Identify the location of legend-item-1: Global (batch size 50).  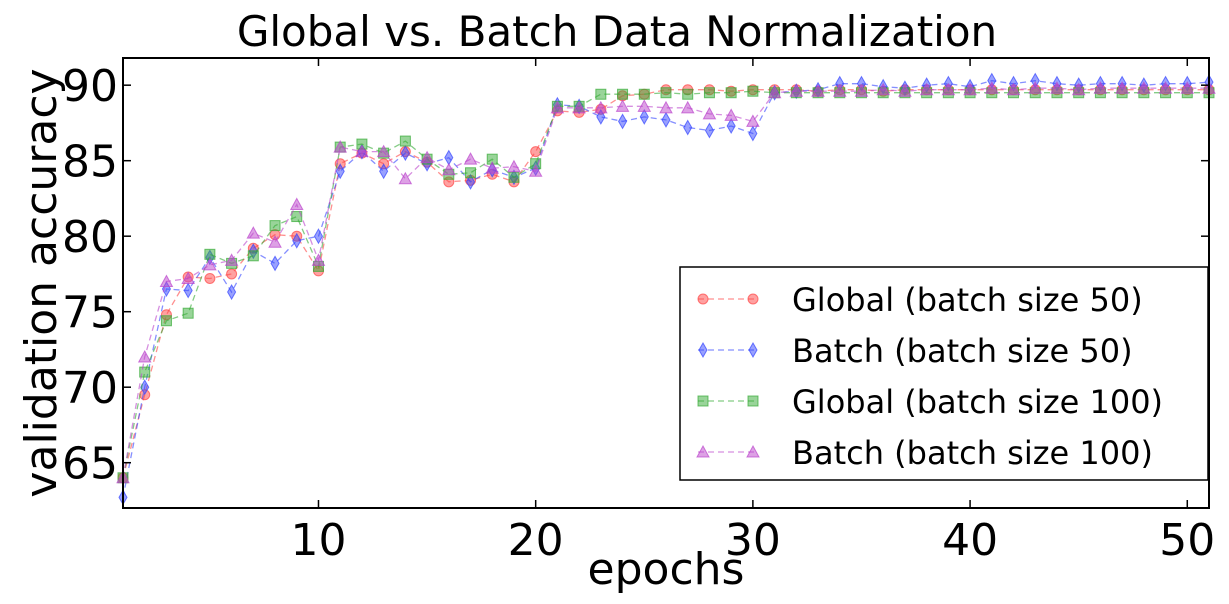
(920, 300).